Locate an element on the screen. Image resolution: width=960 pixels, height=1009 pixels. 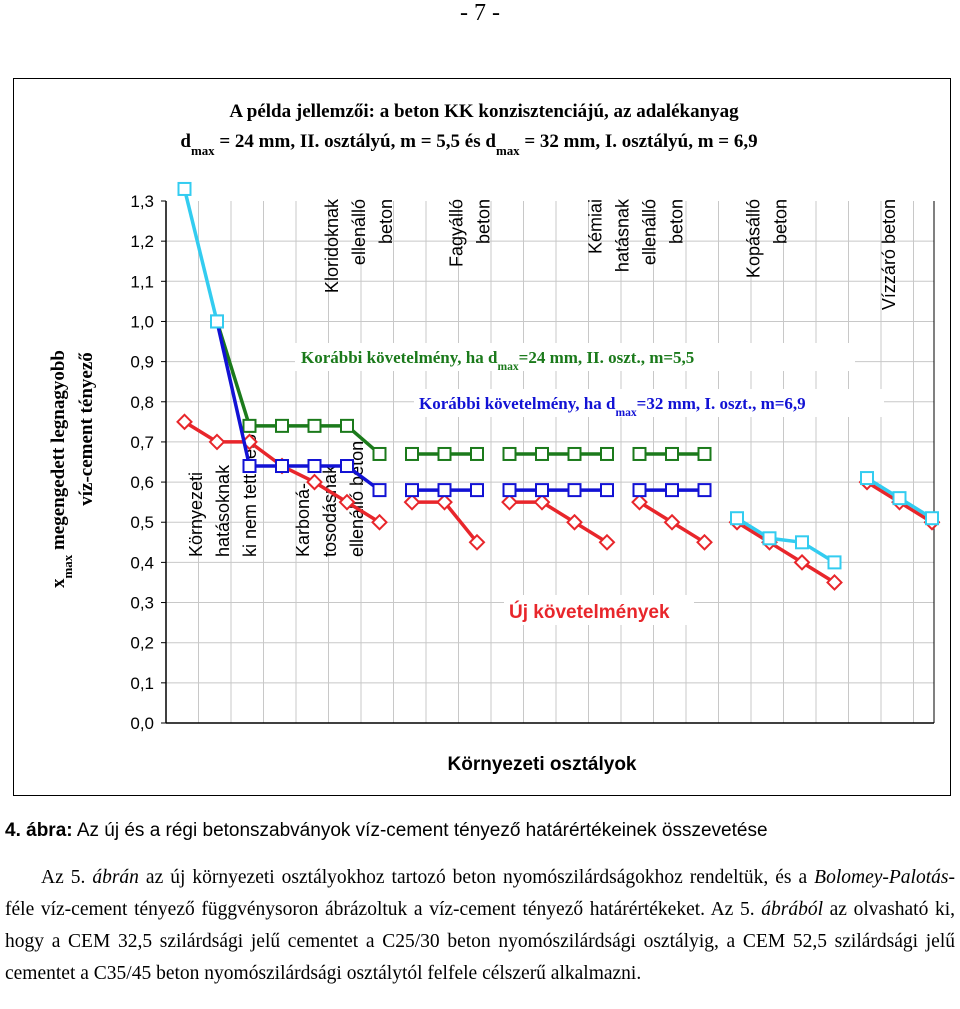
group-label-top: Kloridoknak ellenálló beton is located at coordinates (359, 245).